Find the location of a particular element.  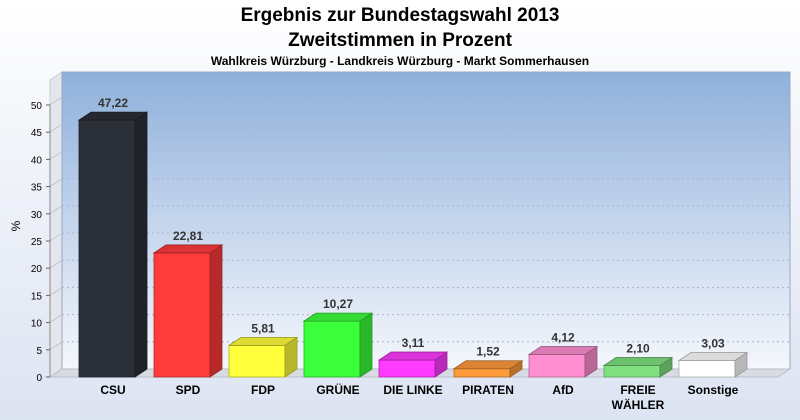

y-axis-label: % is located at coordinates (16, 225).